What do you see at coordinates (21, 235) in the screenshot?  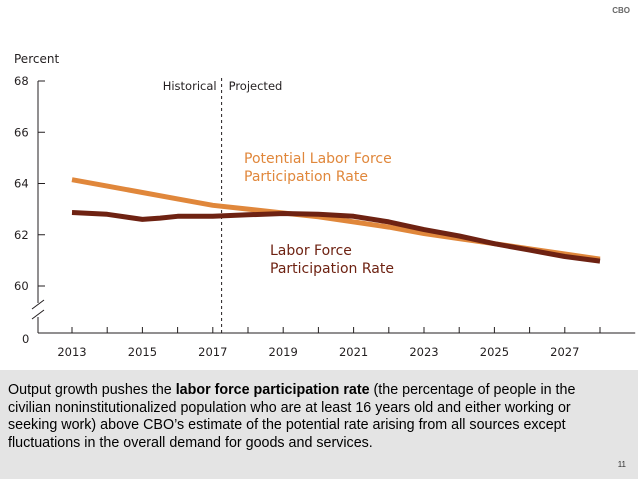 I see `y-tick-label-62: 62` at bounding box center [21, 235].